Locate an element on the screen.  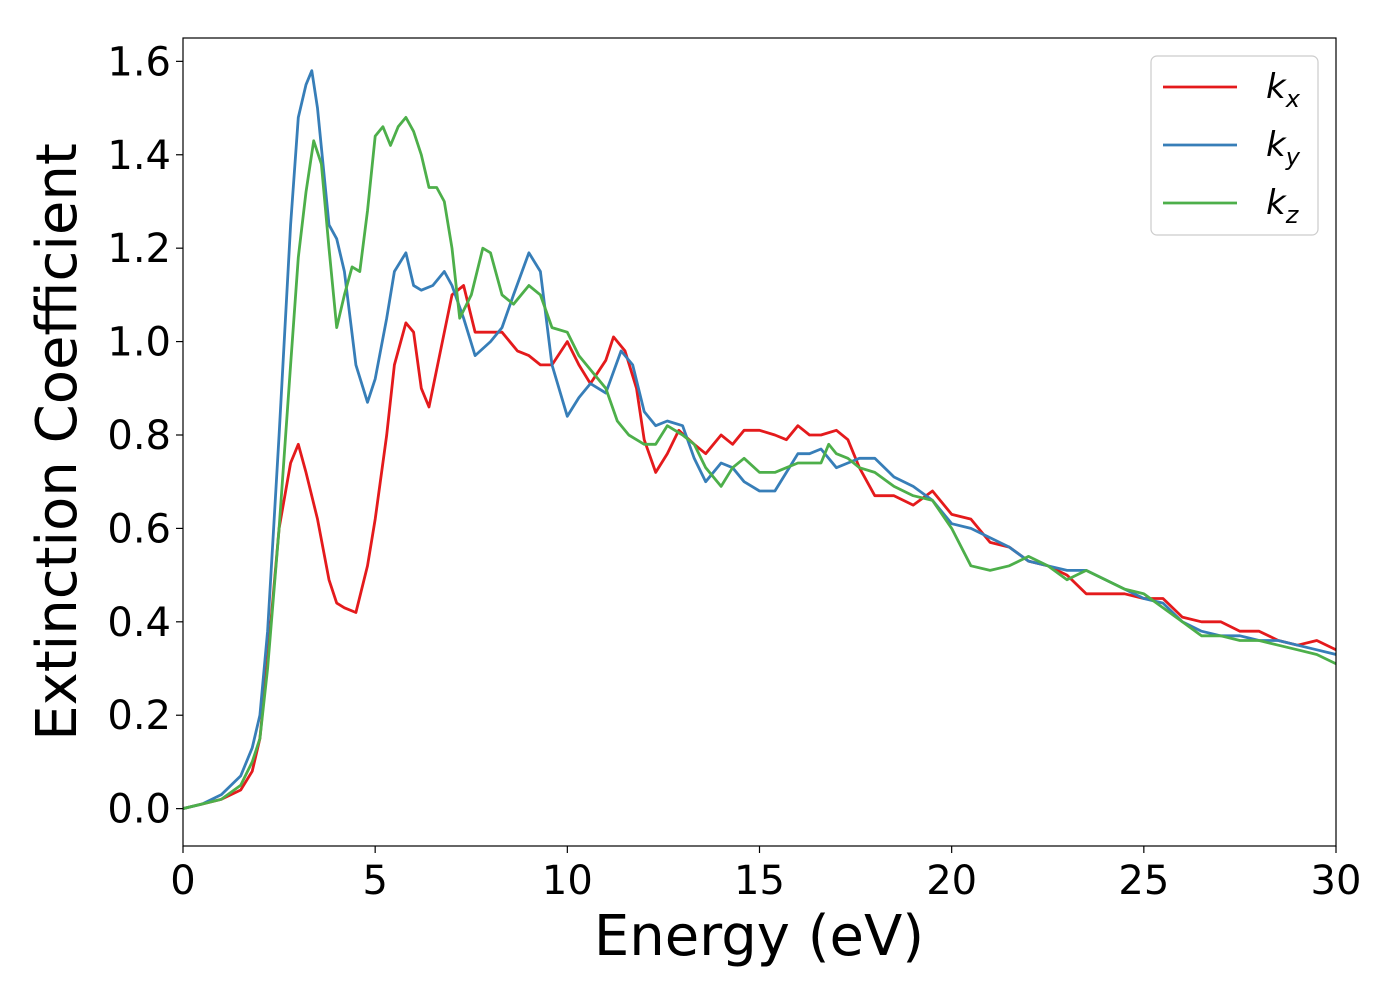
y-tick-label: 0.4 is located at coordinates (139, 623).